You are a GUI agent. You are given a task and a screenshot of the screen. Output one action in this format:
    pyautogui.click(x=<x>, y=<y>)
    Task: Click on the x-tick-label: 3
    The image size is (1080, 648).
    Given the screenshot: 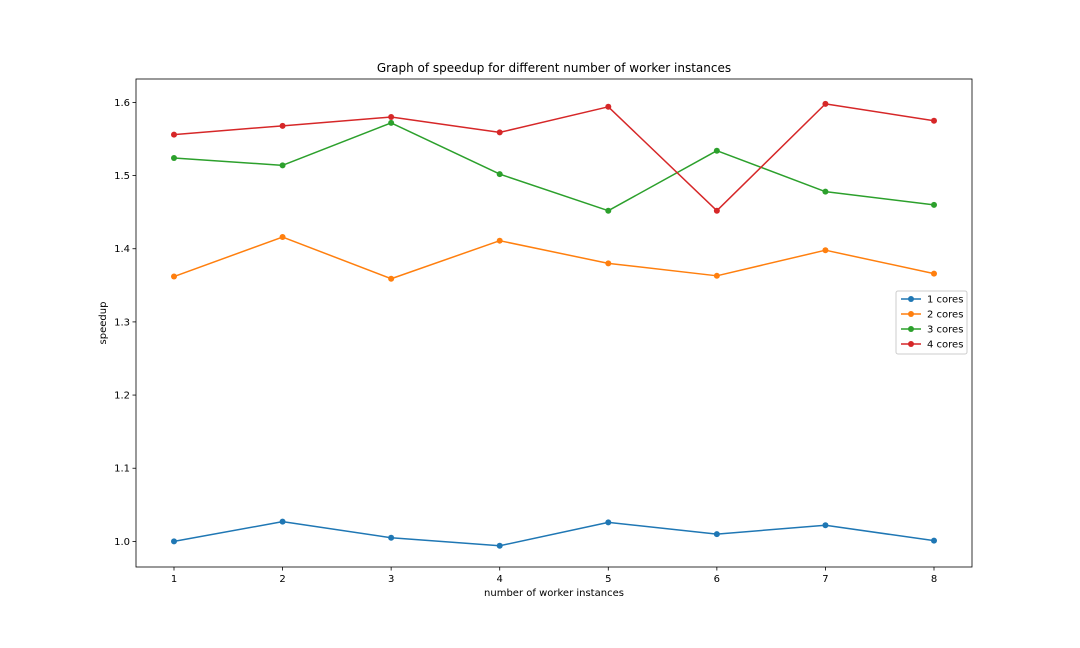 What is the action you would take?
    pyautogui.click(x=391, y=579)
    